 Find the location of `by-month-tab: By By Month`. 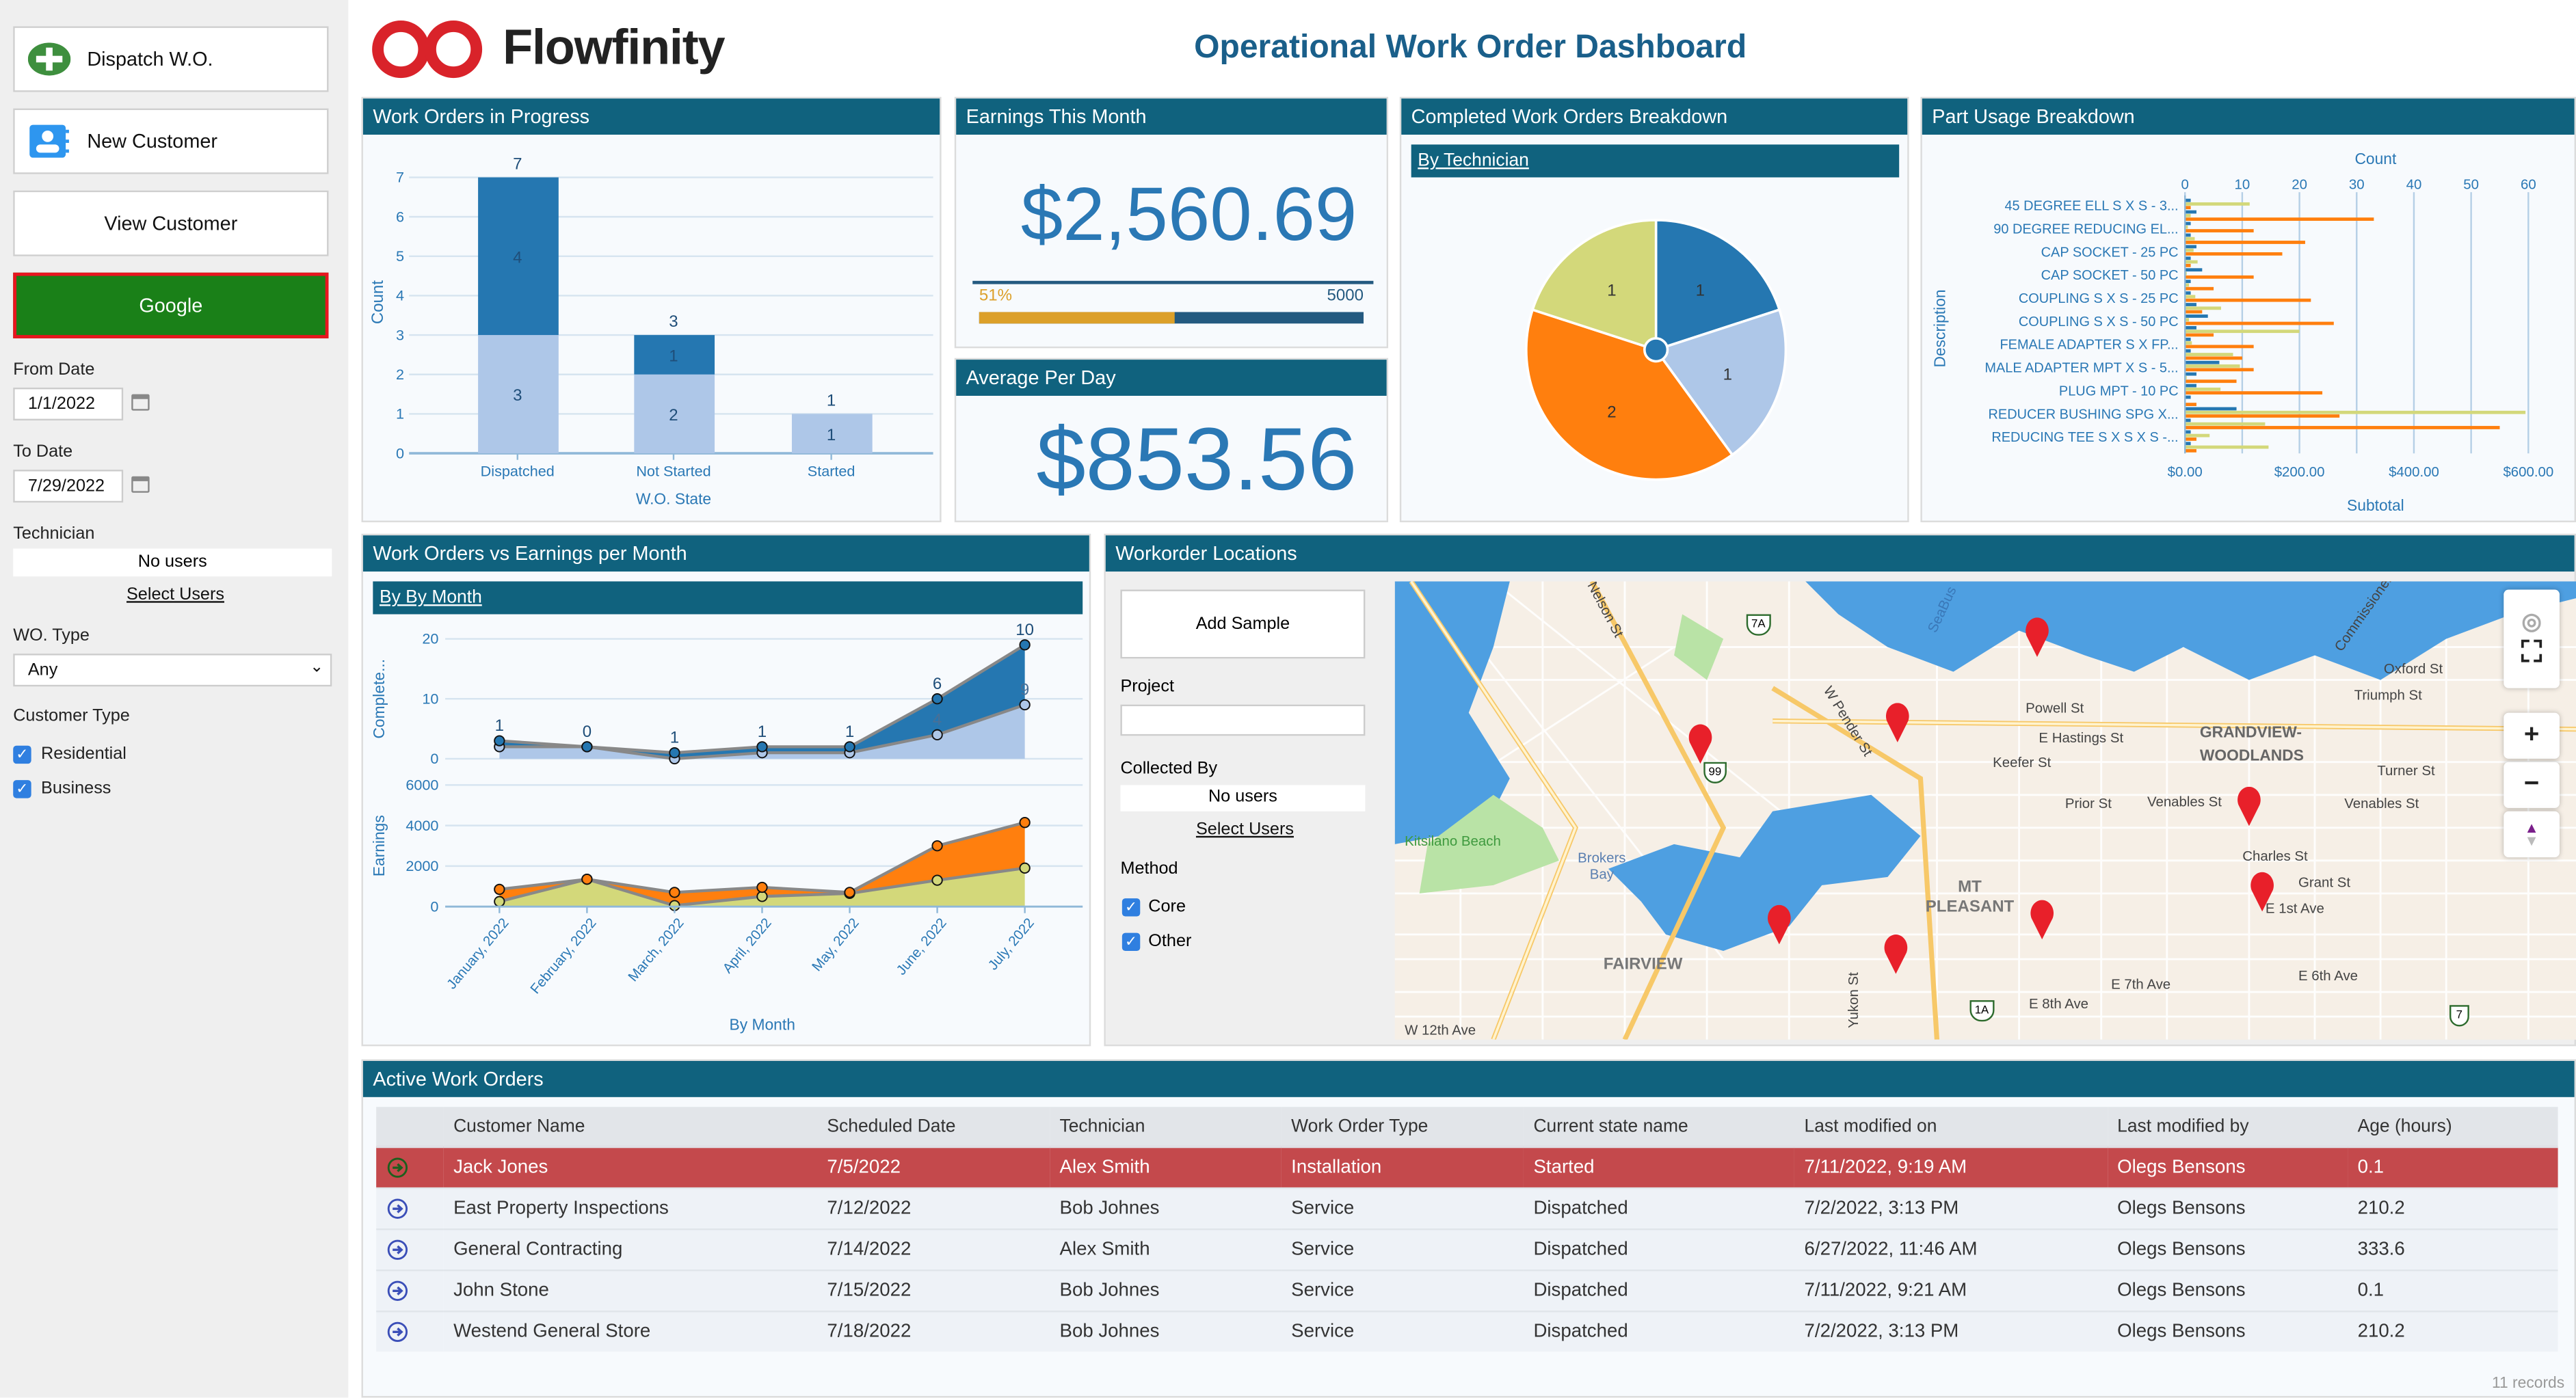

by-month-tab: By By Month is located at coordinates (728, 598).